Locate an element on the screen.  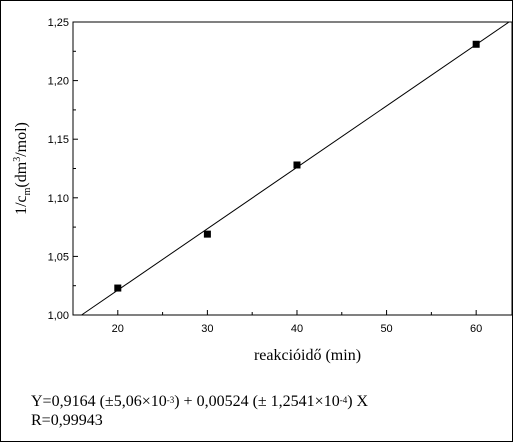
x-tick-label-0: 20 is located at coordinates (118, 329).